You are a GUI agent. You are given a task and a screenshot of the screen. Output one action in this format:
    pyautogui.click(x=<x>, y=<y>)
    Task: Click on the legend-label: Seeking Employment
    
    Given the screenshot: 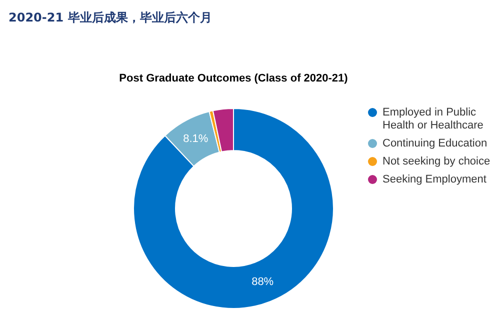 What is the action you would take?
    pyautogui.click(x=434, y=180)
    